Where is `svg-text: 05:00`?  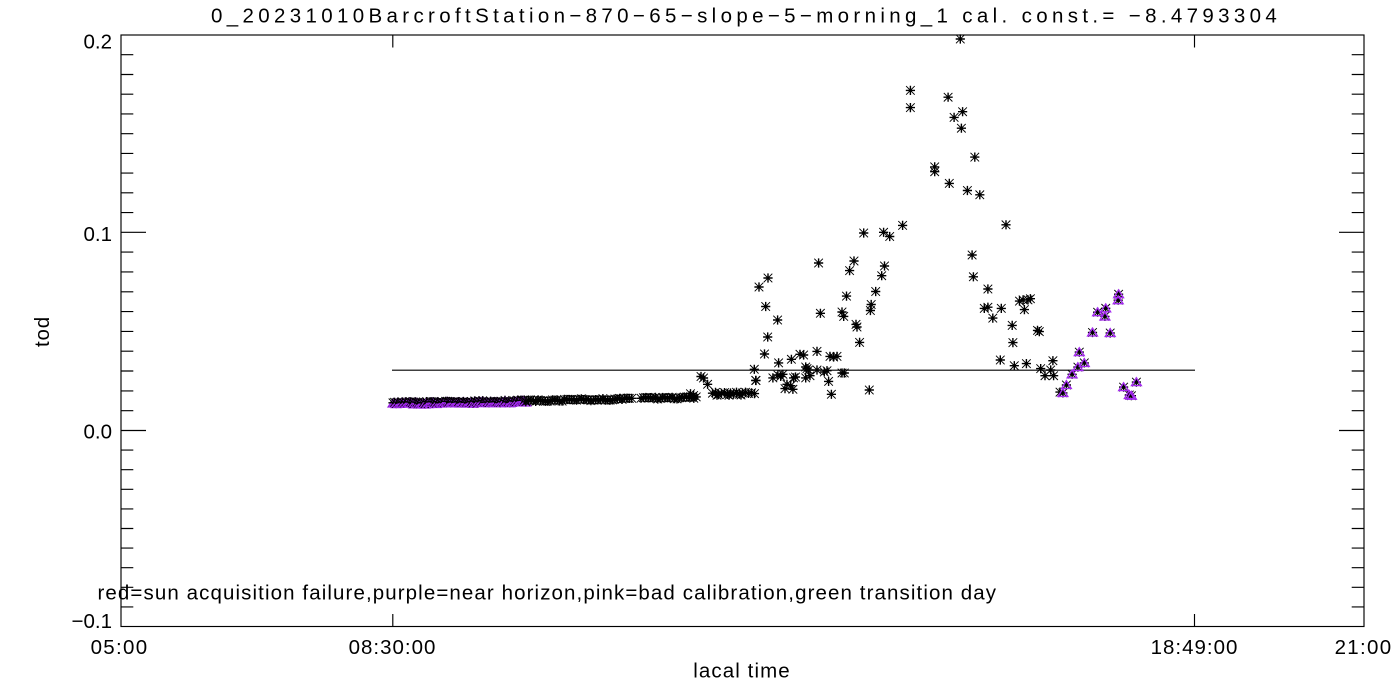
svg-text: 05:00 is located at coordinates (120, 647).